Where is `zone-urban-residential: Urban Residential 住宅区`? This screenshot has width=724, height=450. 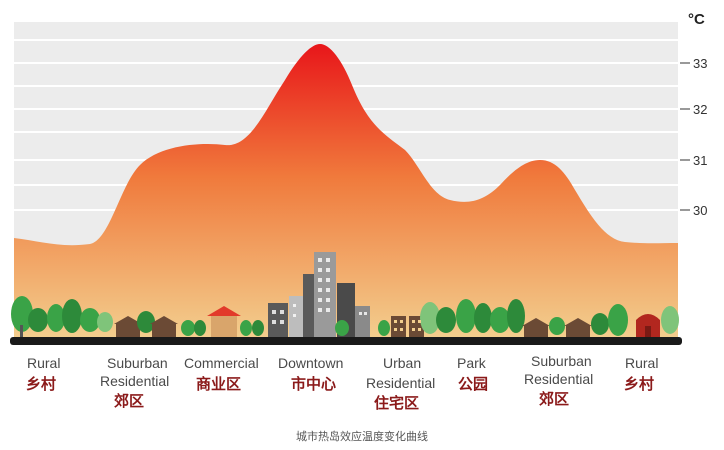
zone-urban-residential: Urban Residential 住宅区 is located at coordinates (400, 383).